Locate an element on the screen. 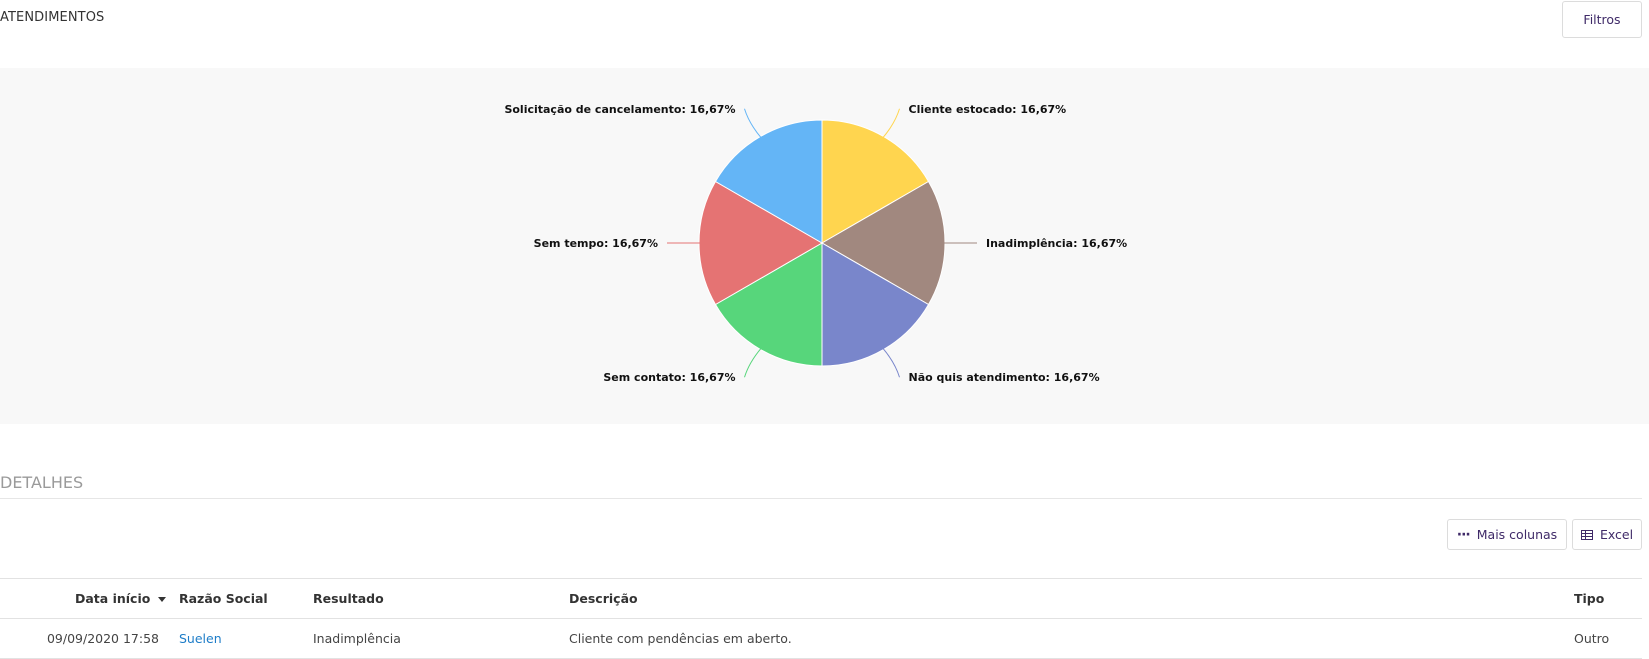 The height and width of the screenshot is (659, 1649). column-header-company: Razão Social is located at coordinates (223, 598).